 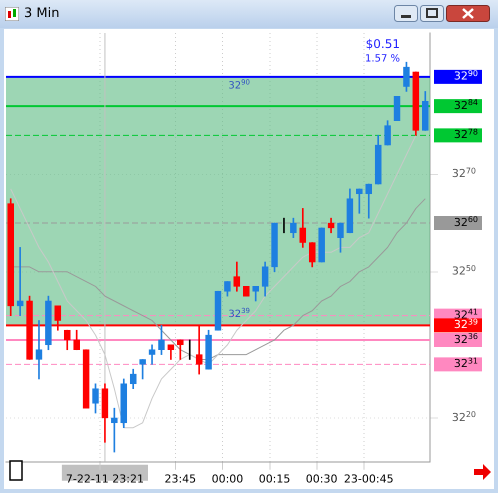 What do you see at coordinates (274, 479) in the screenshot?
I see `x-tick-label: 00:15` at bounding box center [274, 479].